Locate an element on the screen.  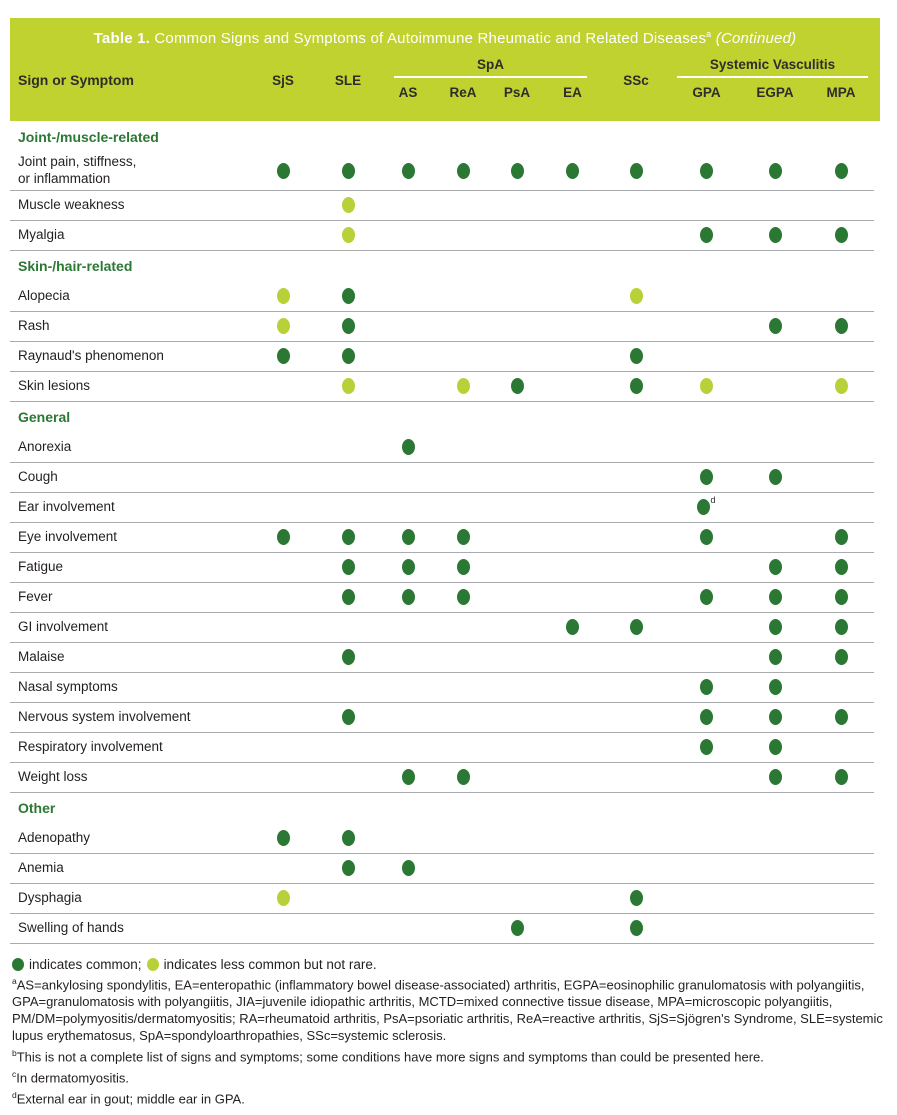
dot-cell-psa is located at coordinates (517, 386).